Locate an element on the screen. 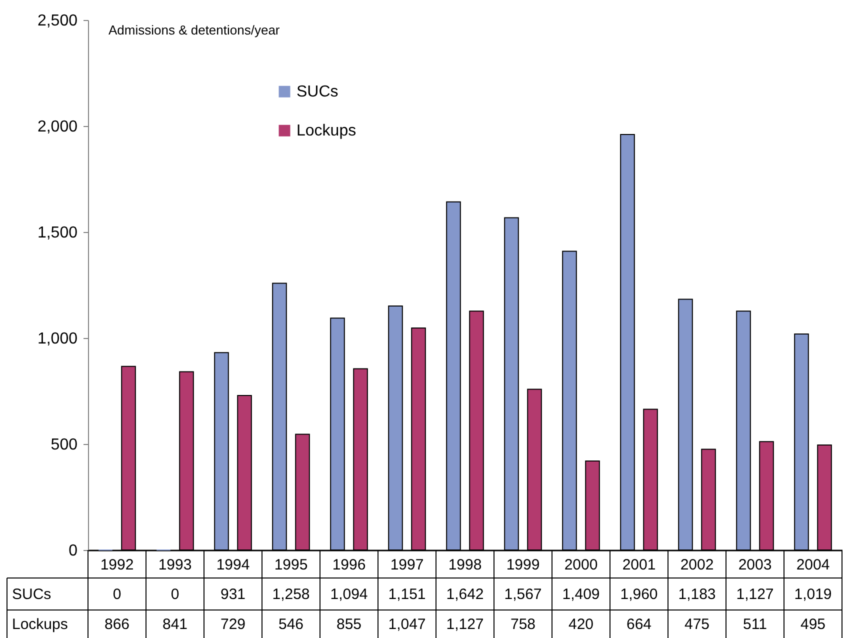 Image resolution: width=856 pixels, height=638 pixels. legend-label: Lockups is located at coordinates (326, 131).